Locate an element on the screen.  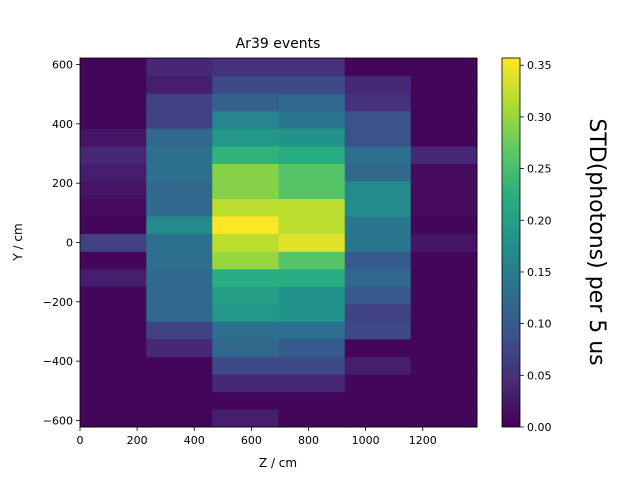
x-tick-label: 600 is located at coordinates (251, 440).